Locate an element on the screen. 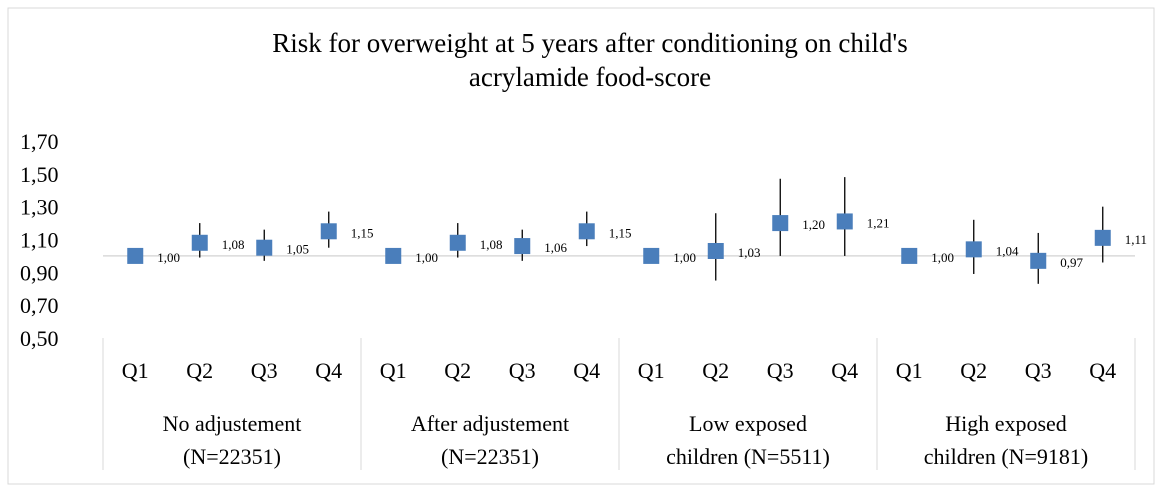  value-label: 1,20 is located at coordinates (813, 224).